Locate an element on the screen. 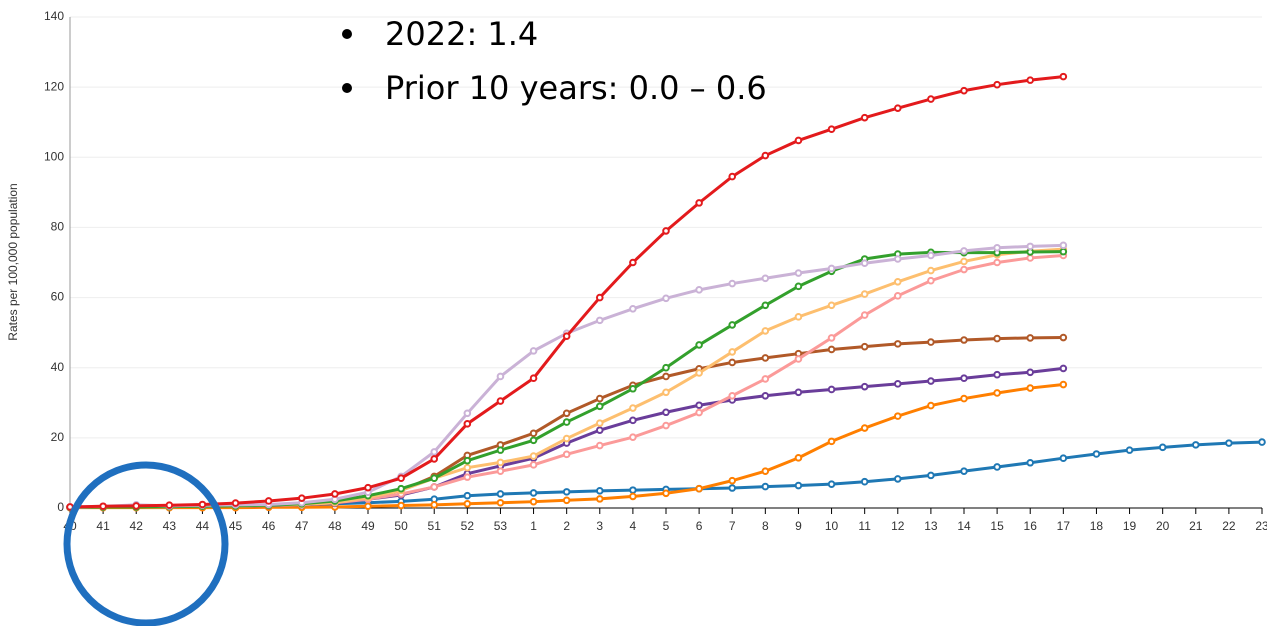 This screenshot has height=626, width=1267. x-tick-label: 45 is located at coordinates (236, 526).